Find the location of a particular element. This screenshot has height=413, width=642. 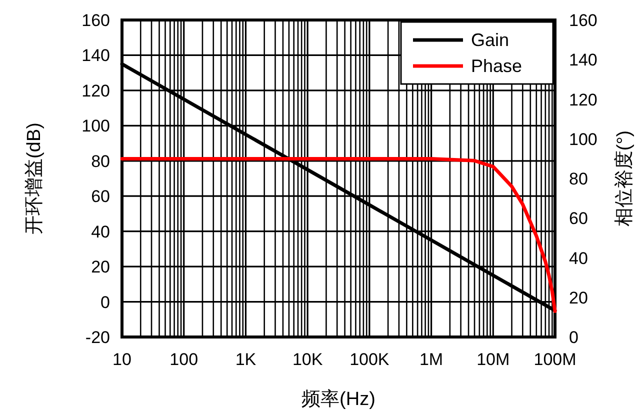

x-tick-label: 100 is located at coordinates (184, 359).